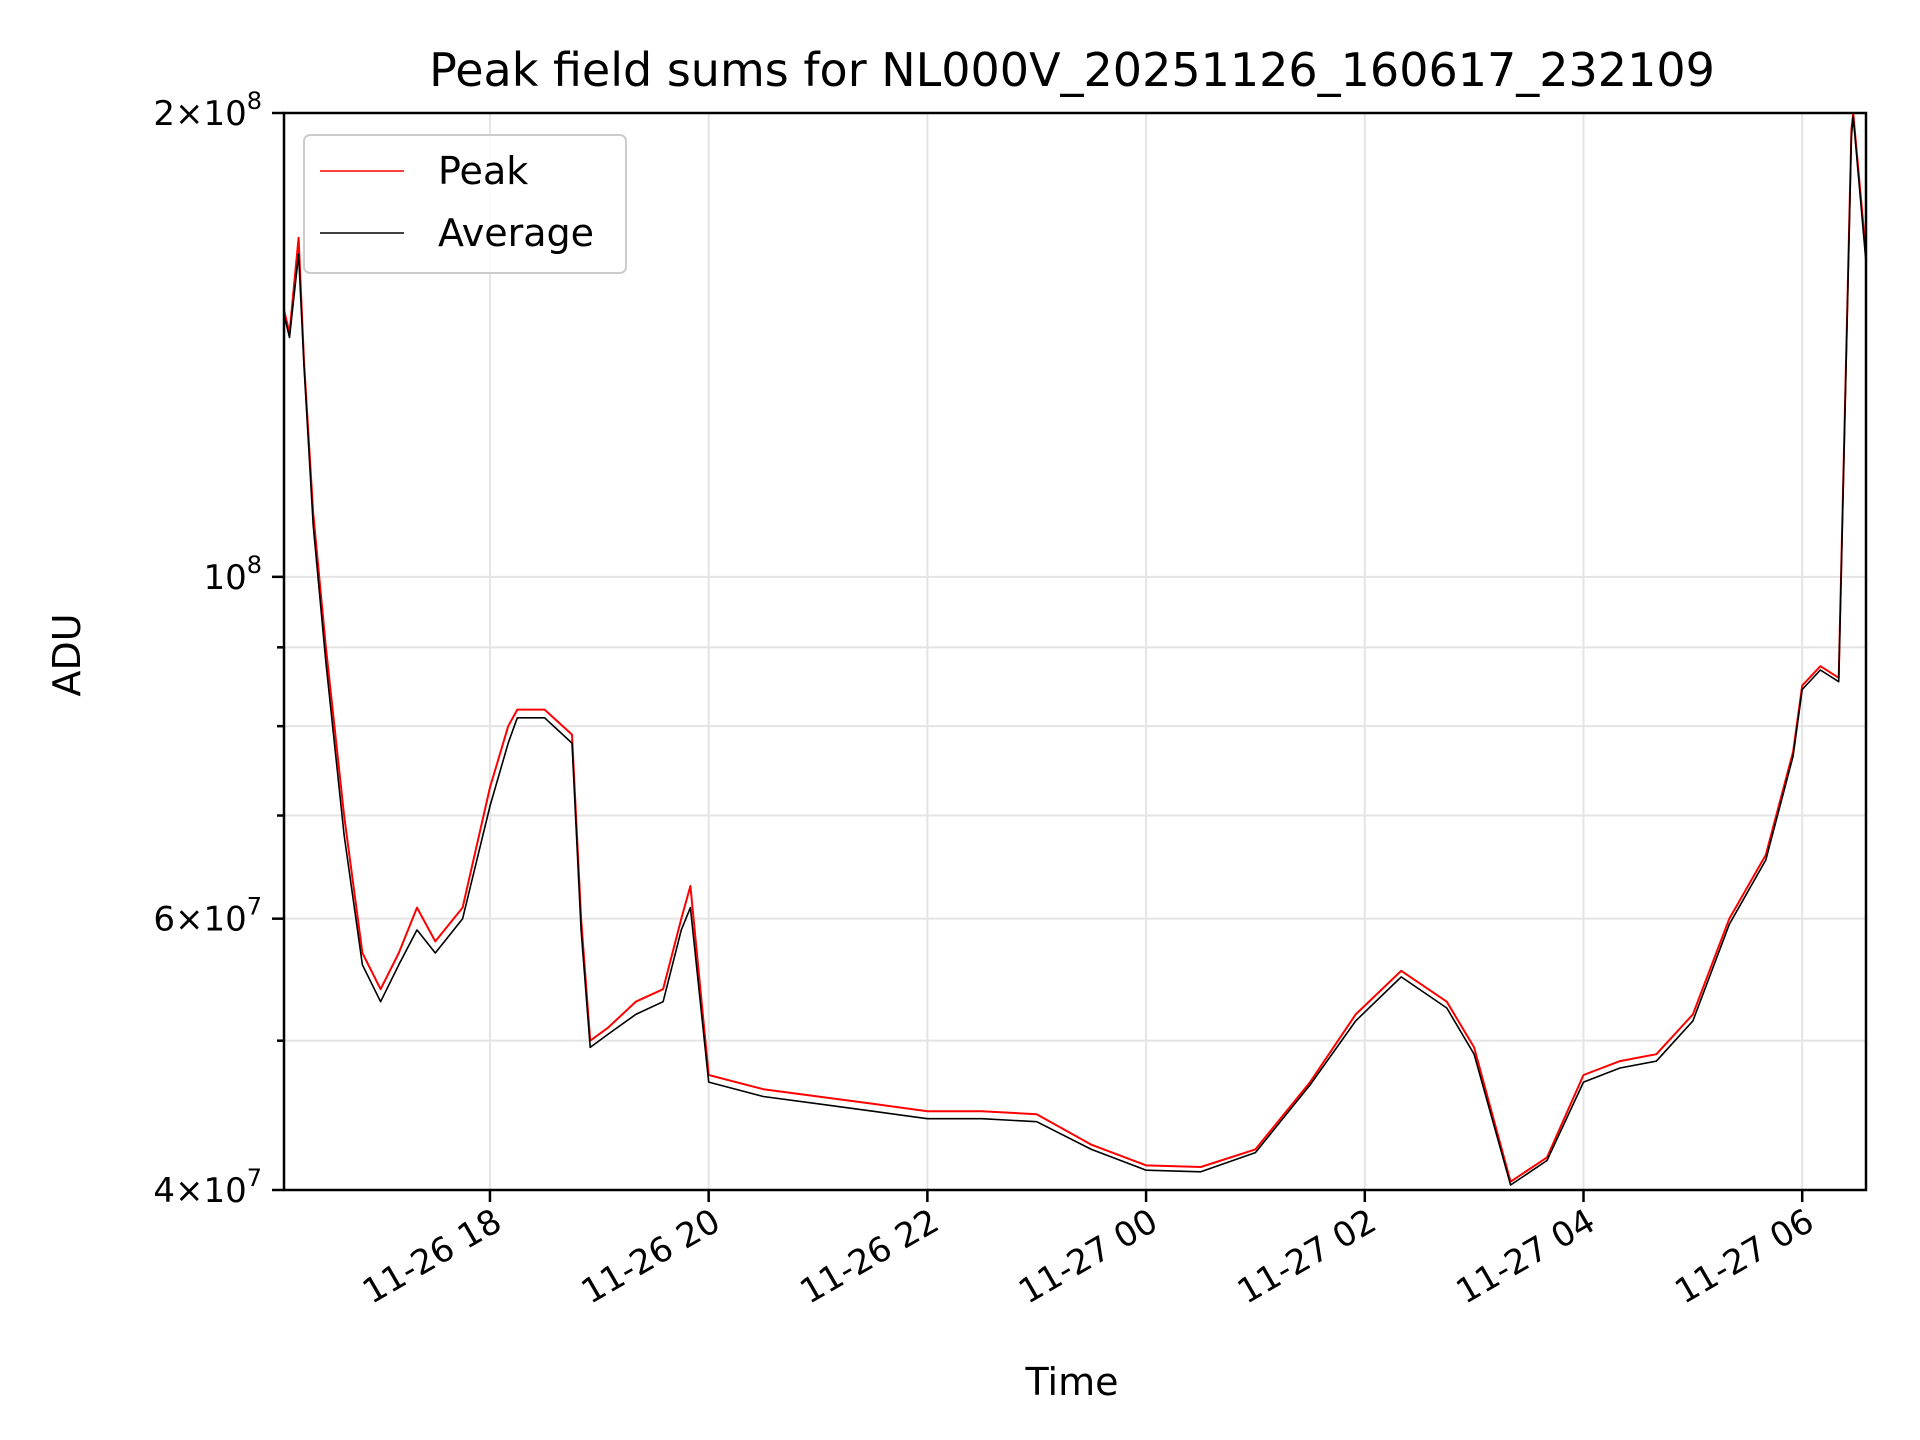  I want to click on legend-label-peak: Peak, so click(483, 171).